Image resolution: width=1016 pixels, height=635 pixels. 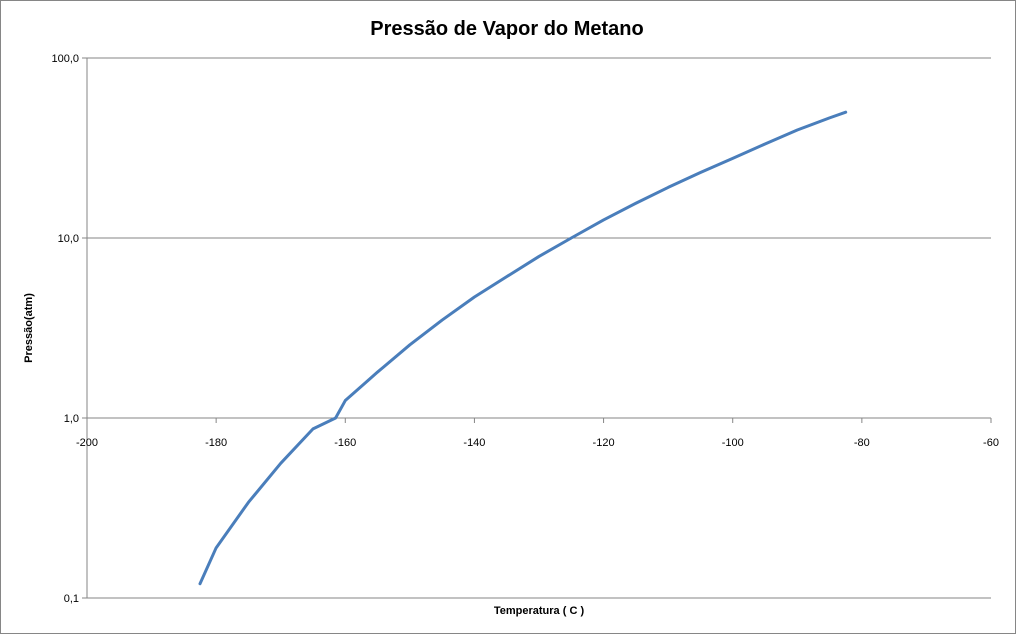 What do you see at coordinates (87, 443) in the screenshot?
I see `x-tick-label: -200` at bounding box center [87, 443].